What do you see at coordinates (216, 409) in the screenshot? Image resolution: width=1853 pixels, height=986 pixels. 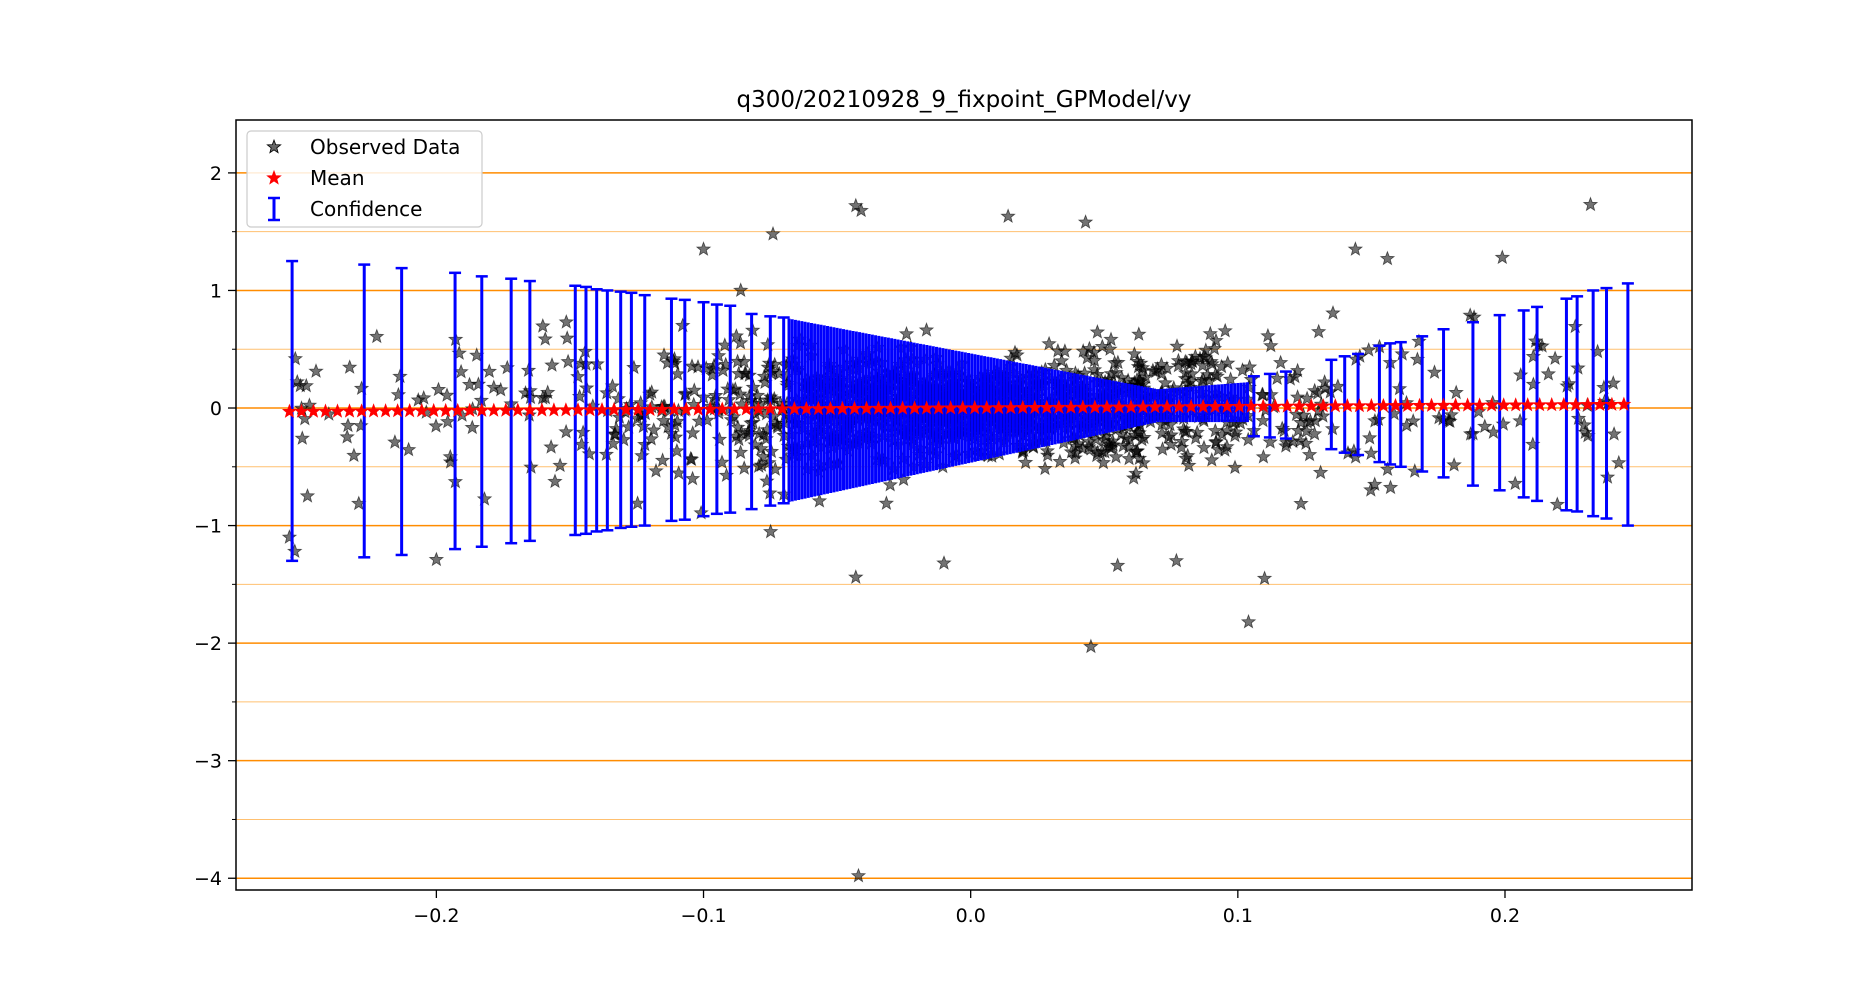 I see `y-tick-label: 0` at bounding box center [216, 409].